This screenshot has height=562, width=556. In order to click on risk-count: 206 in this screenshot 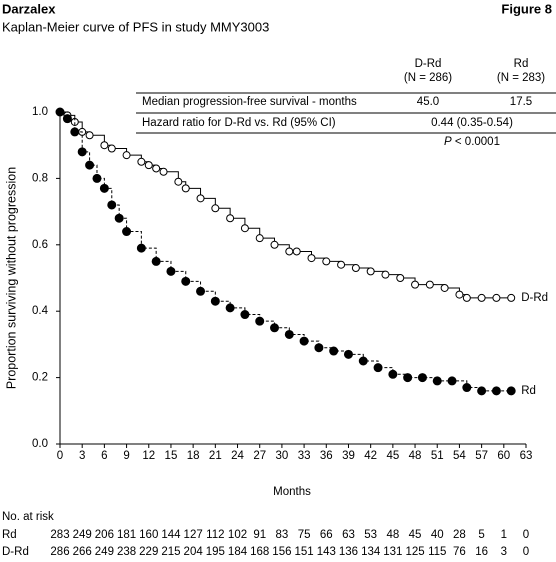, I will do `click(104, 535)`.